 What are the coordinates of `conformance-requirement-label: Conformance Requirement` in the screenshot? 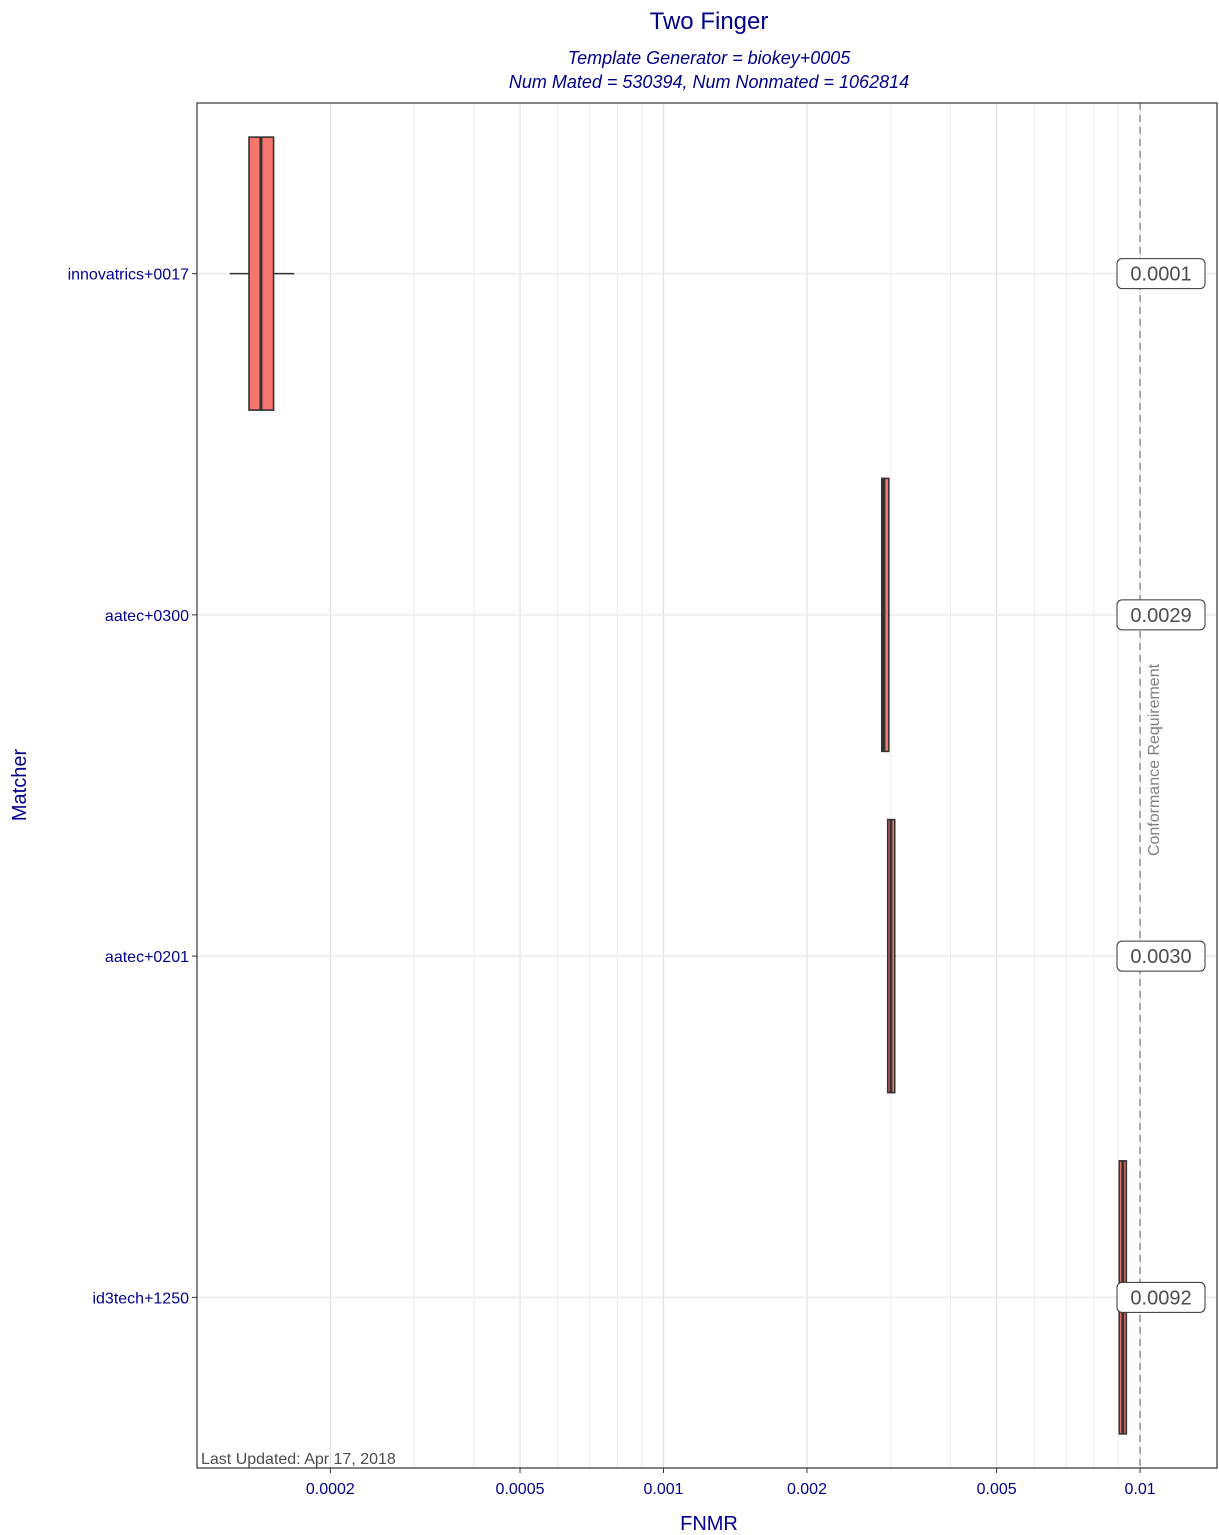 It's located at (1154, 759).